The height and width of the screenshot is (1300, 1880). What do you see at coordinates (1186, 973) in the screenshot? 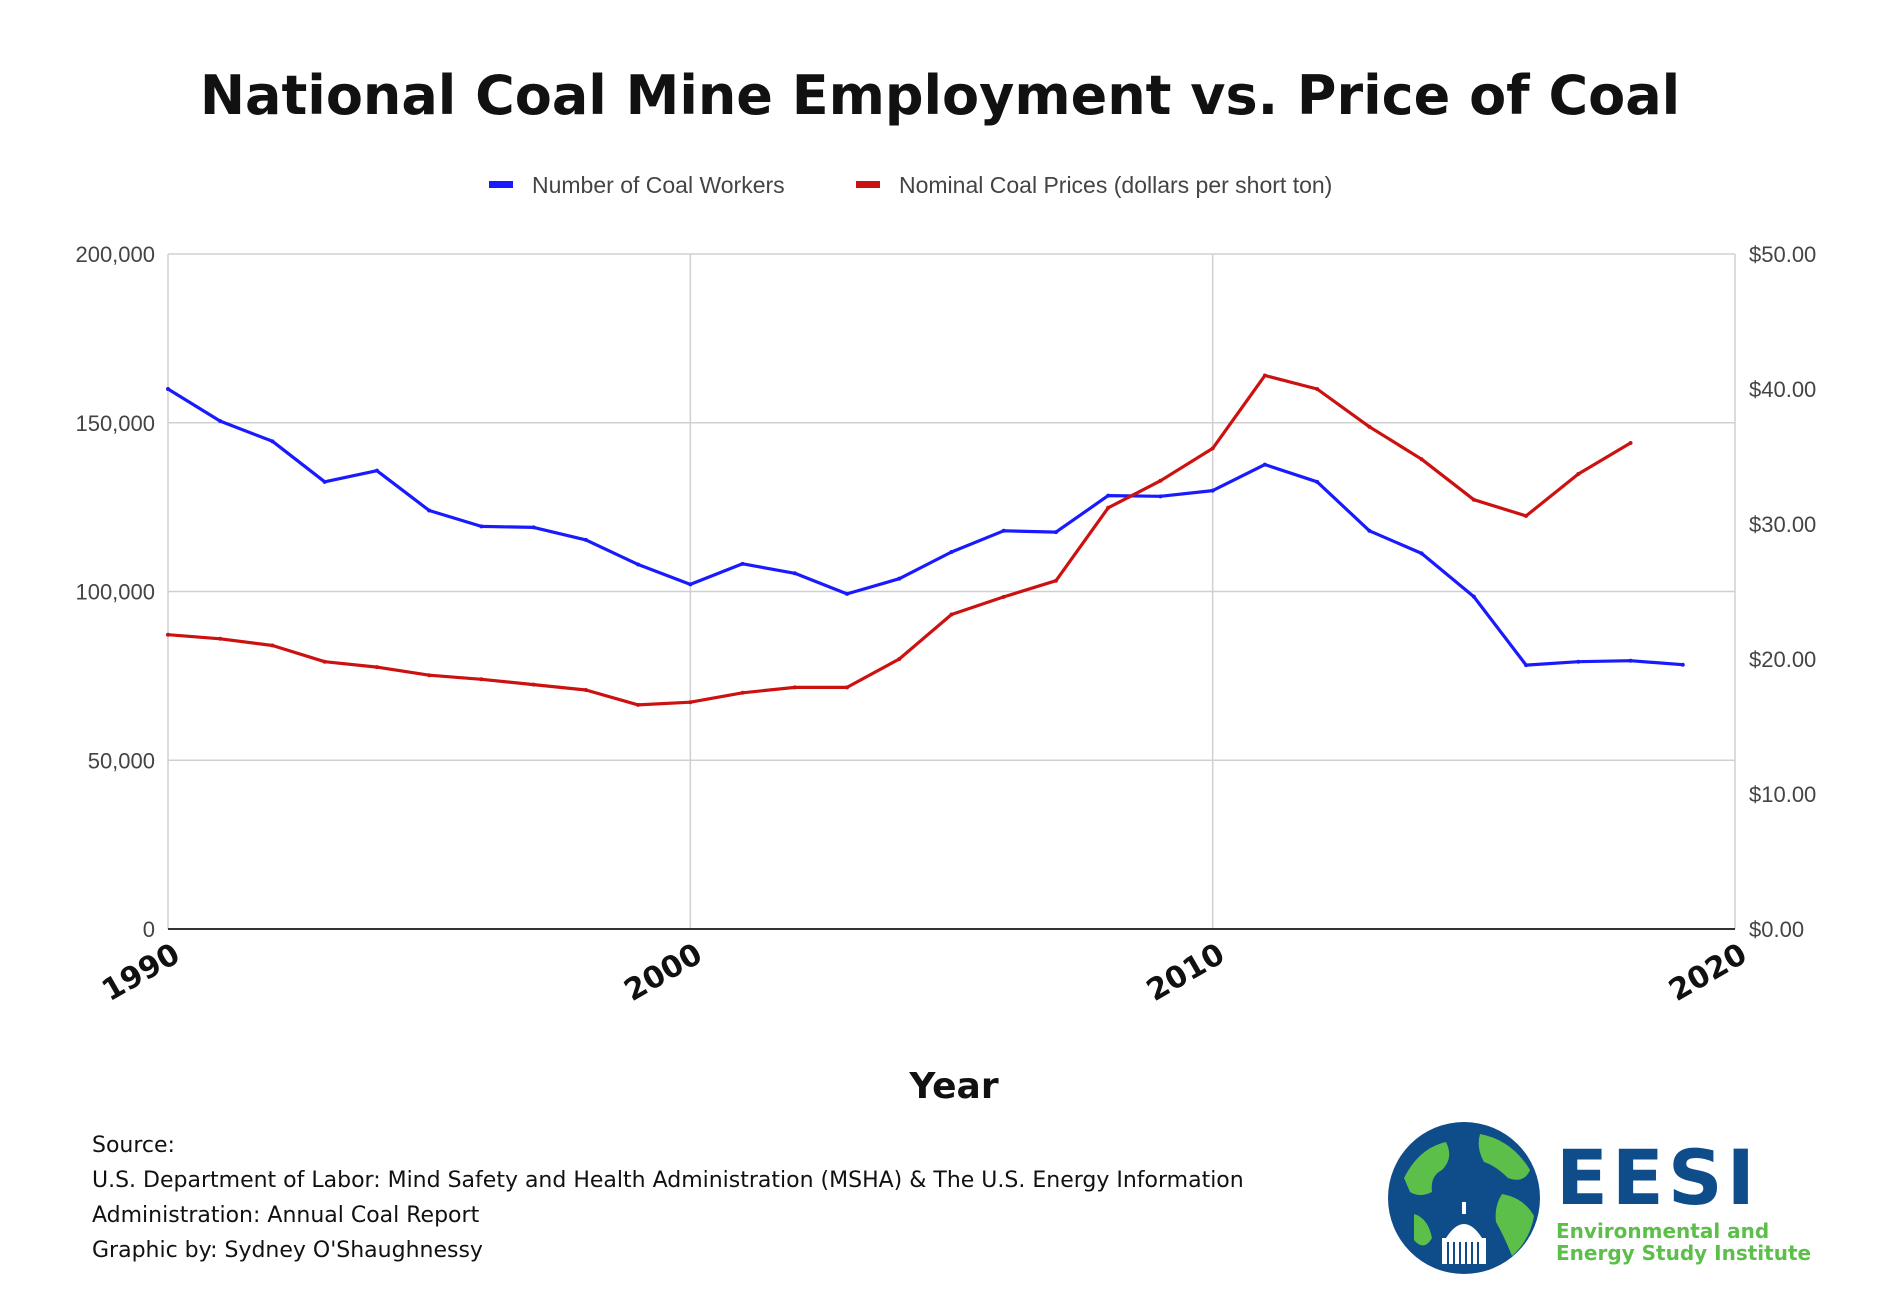
I see `x-tick-label: 2010` at bounding box center [1186, 973].